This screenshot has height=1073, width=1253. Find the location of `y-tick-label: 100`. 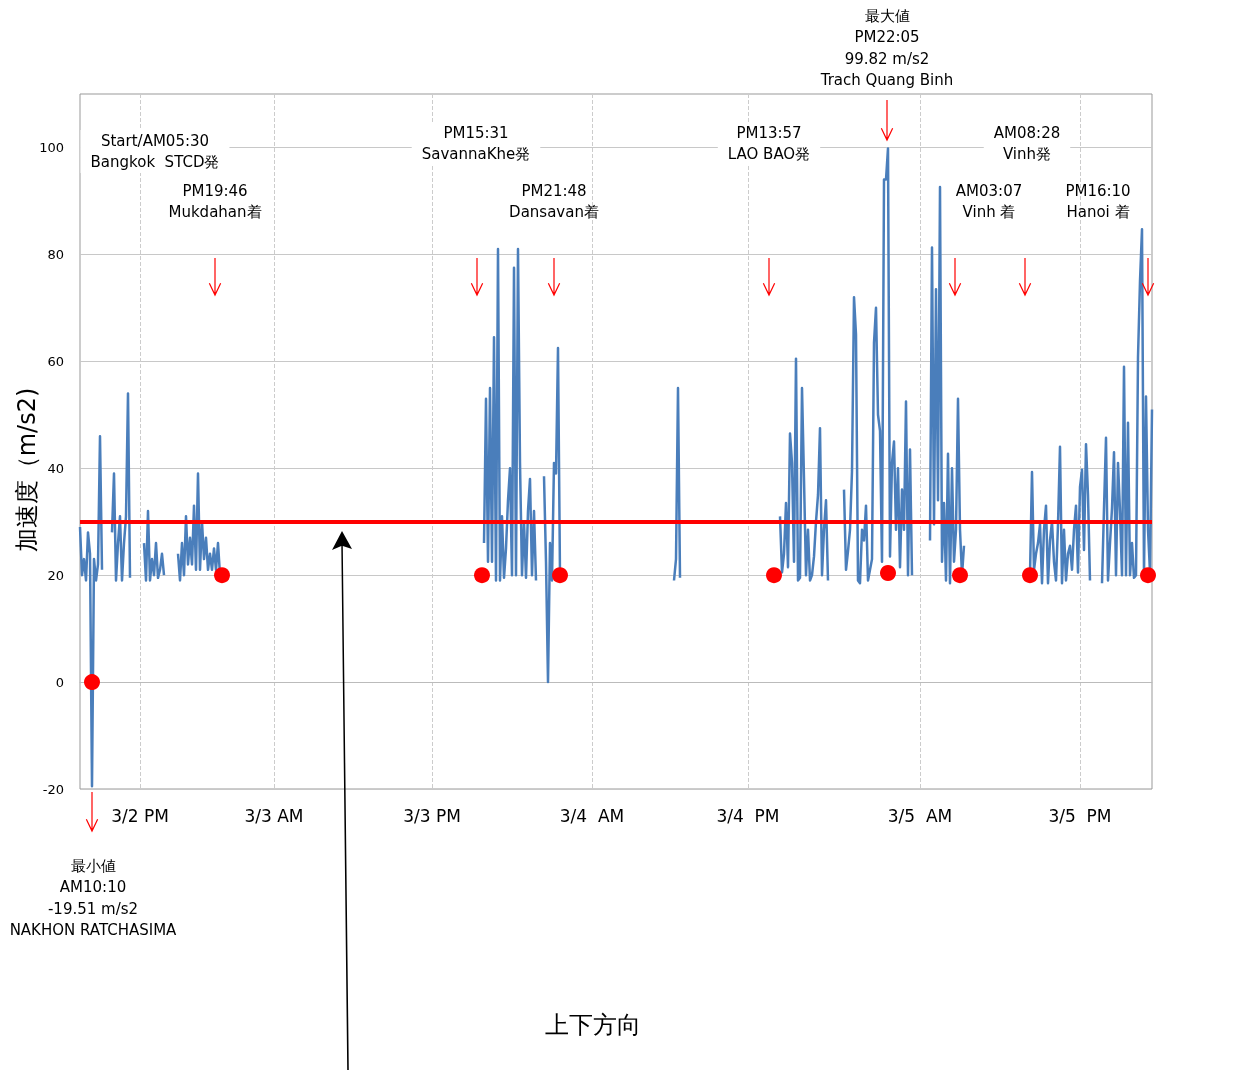

y-tick-label: 100 is located at coordinates (51, 147).